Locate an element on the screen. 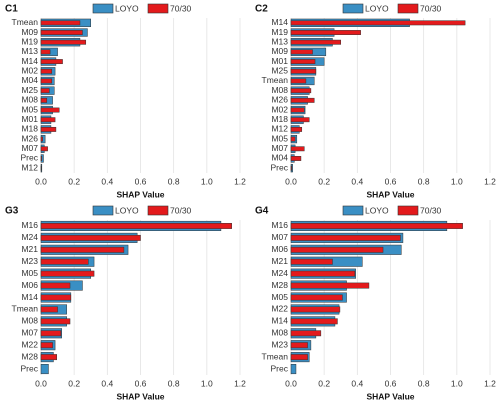 Image resolution: width=500 pixels, height=404 pixels. y-tick-label: M13 is located at coordinates (29, 51).